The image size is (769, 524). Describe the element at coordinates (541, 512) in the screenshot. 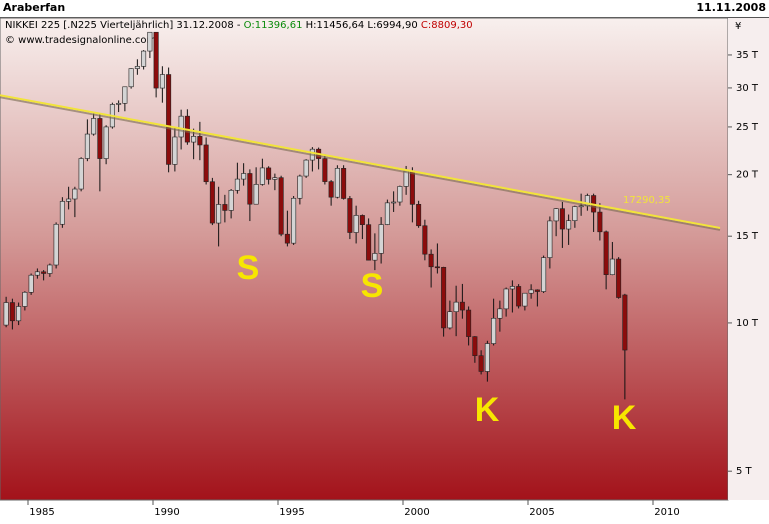

I see `x-tick-label: 2005` at that location.